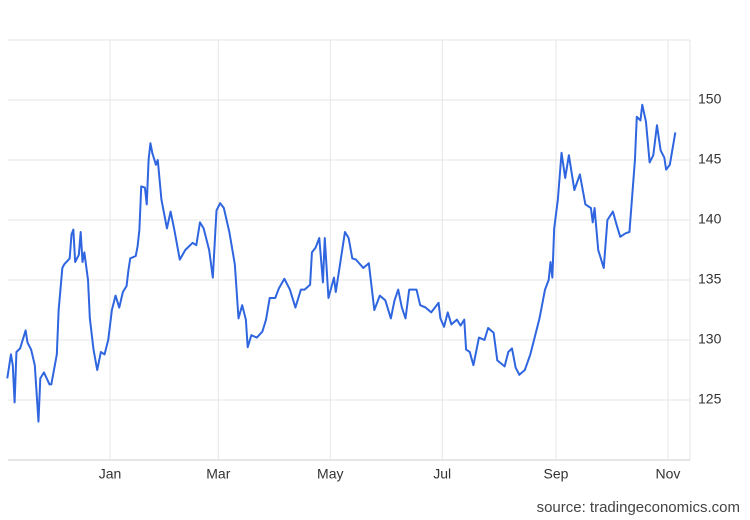 The image size is (750, 520). I want to click on y-tick-label: 135, so click(710, 279).